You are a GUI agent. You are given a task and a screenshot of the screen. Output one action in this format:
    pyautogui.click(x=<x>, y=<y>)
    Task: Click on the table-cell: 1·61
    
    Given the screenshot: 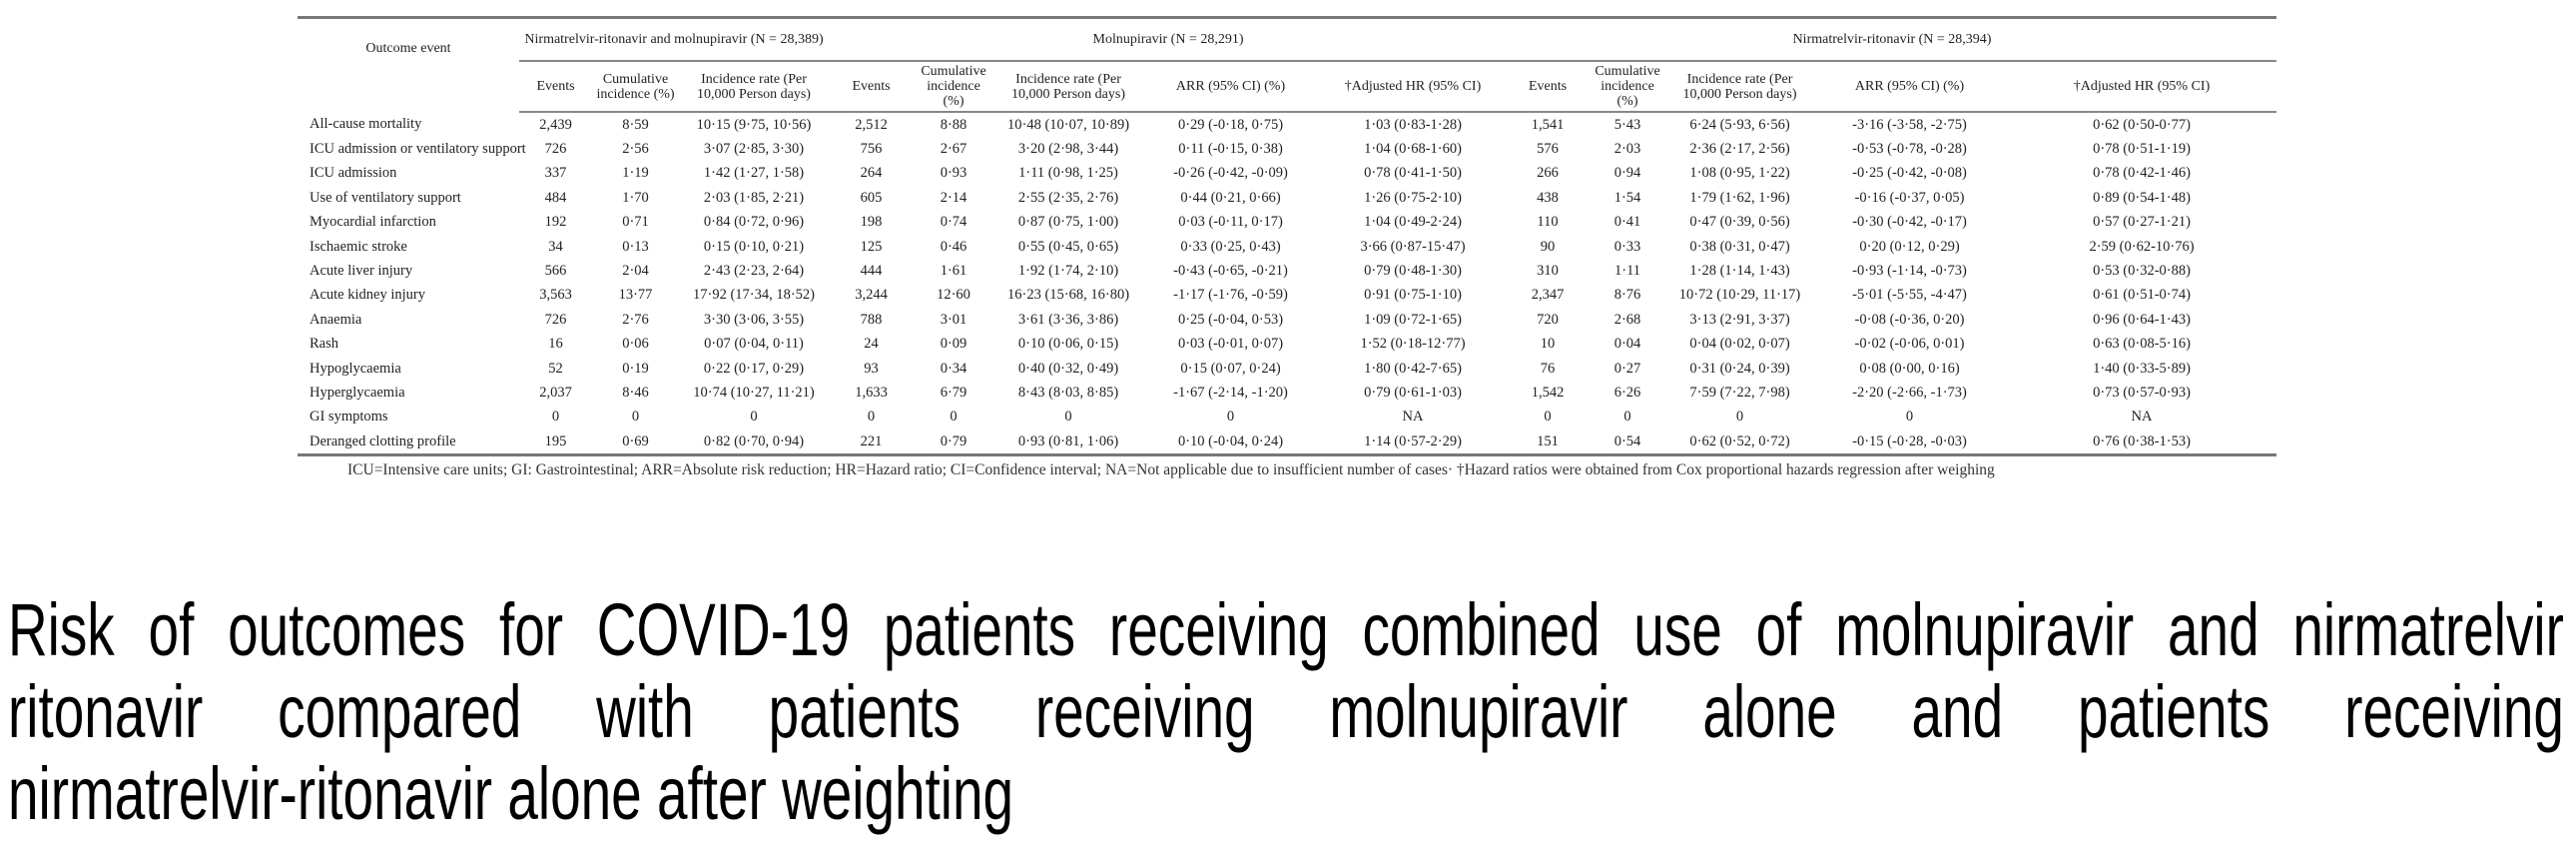 What is the action you would take?
    pyautogui.click(x=953, y=271)
    